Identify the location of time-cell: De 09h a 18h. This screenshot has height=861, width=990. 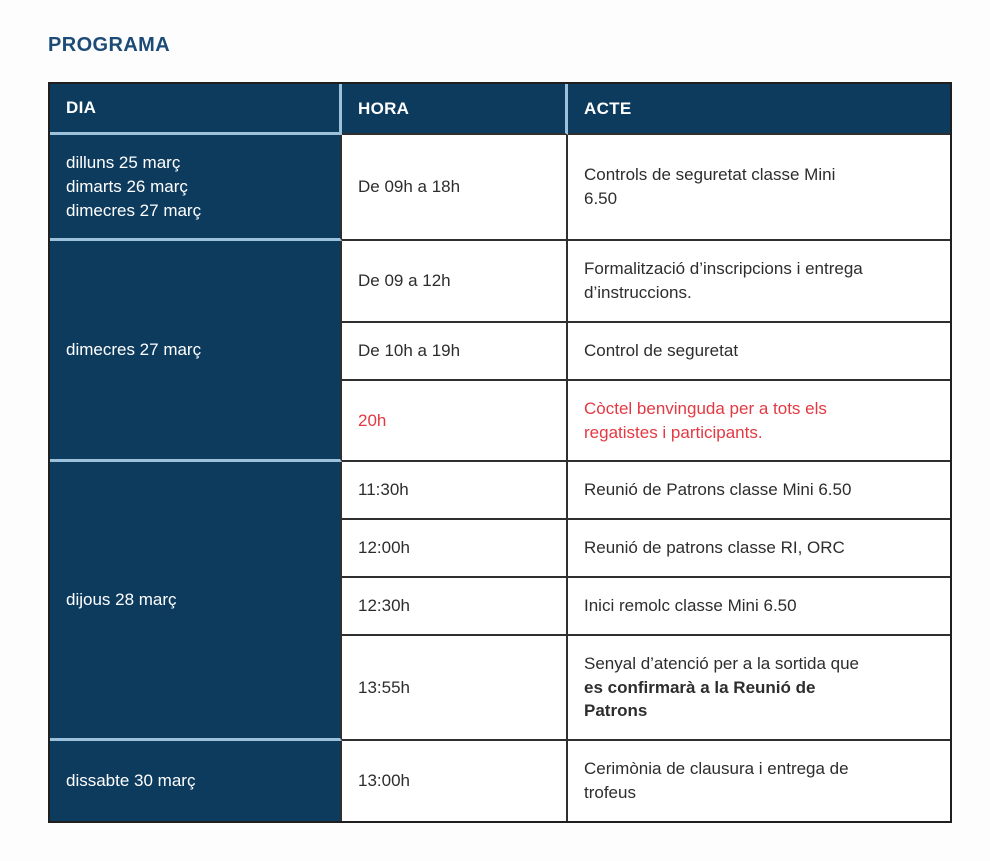
(455, 188).